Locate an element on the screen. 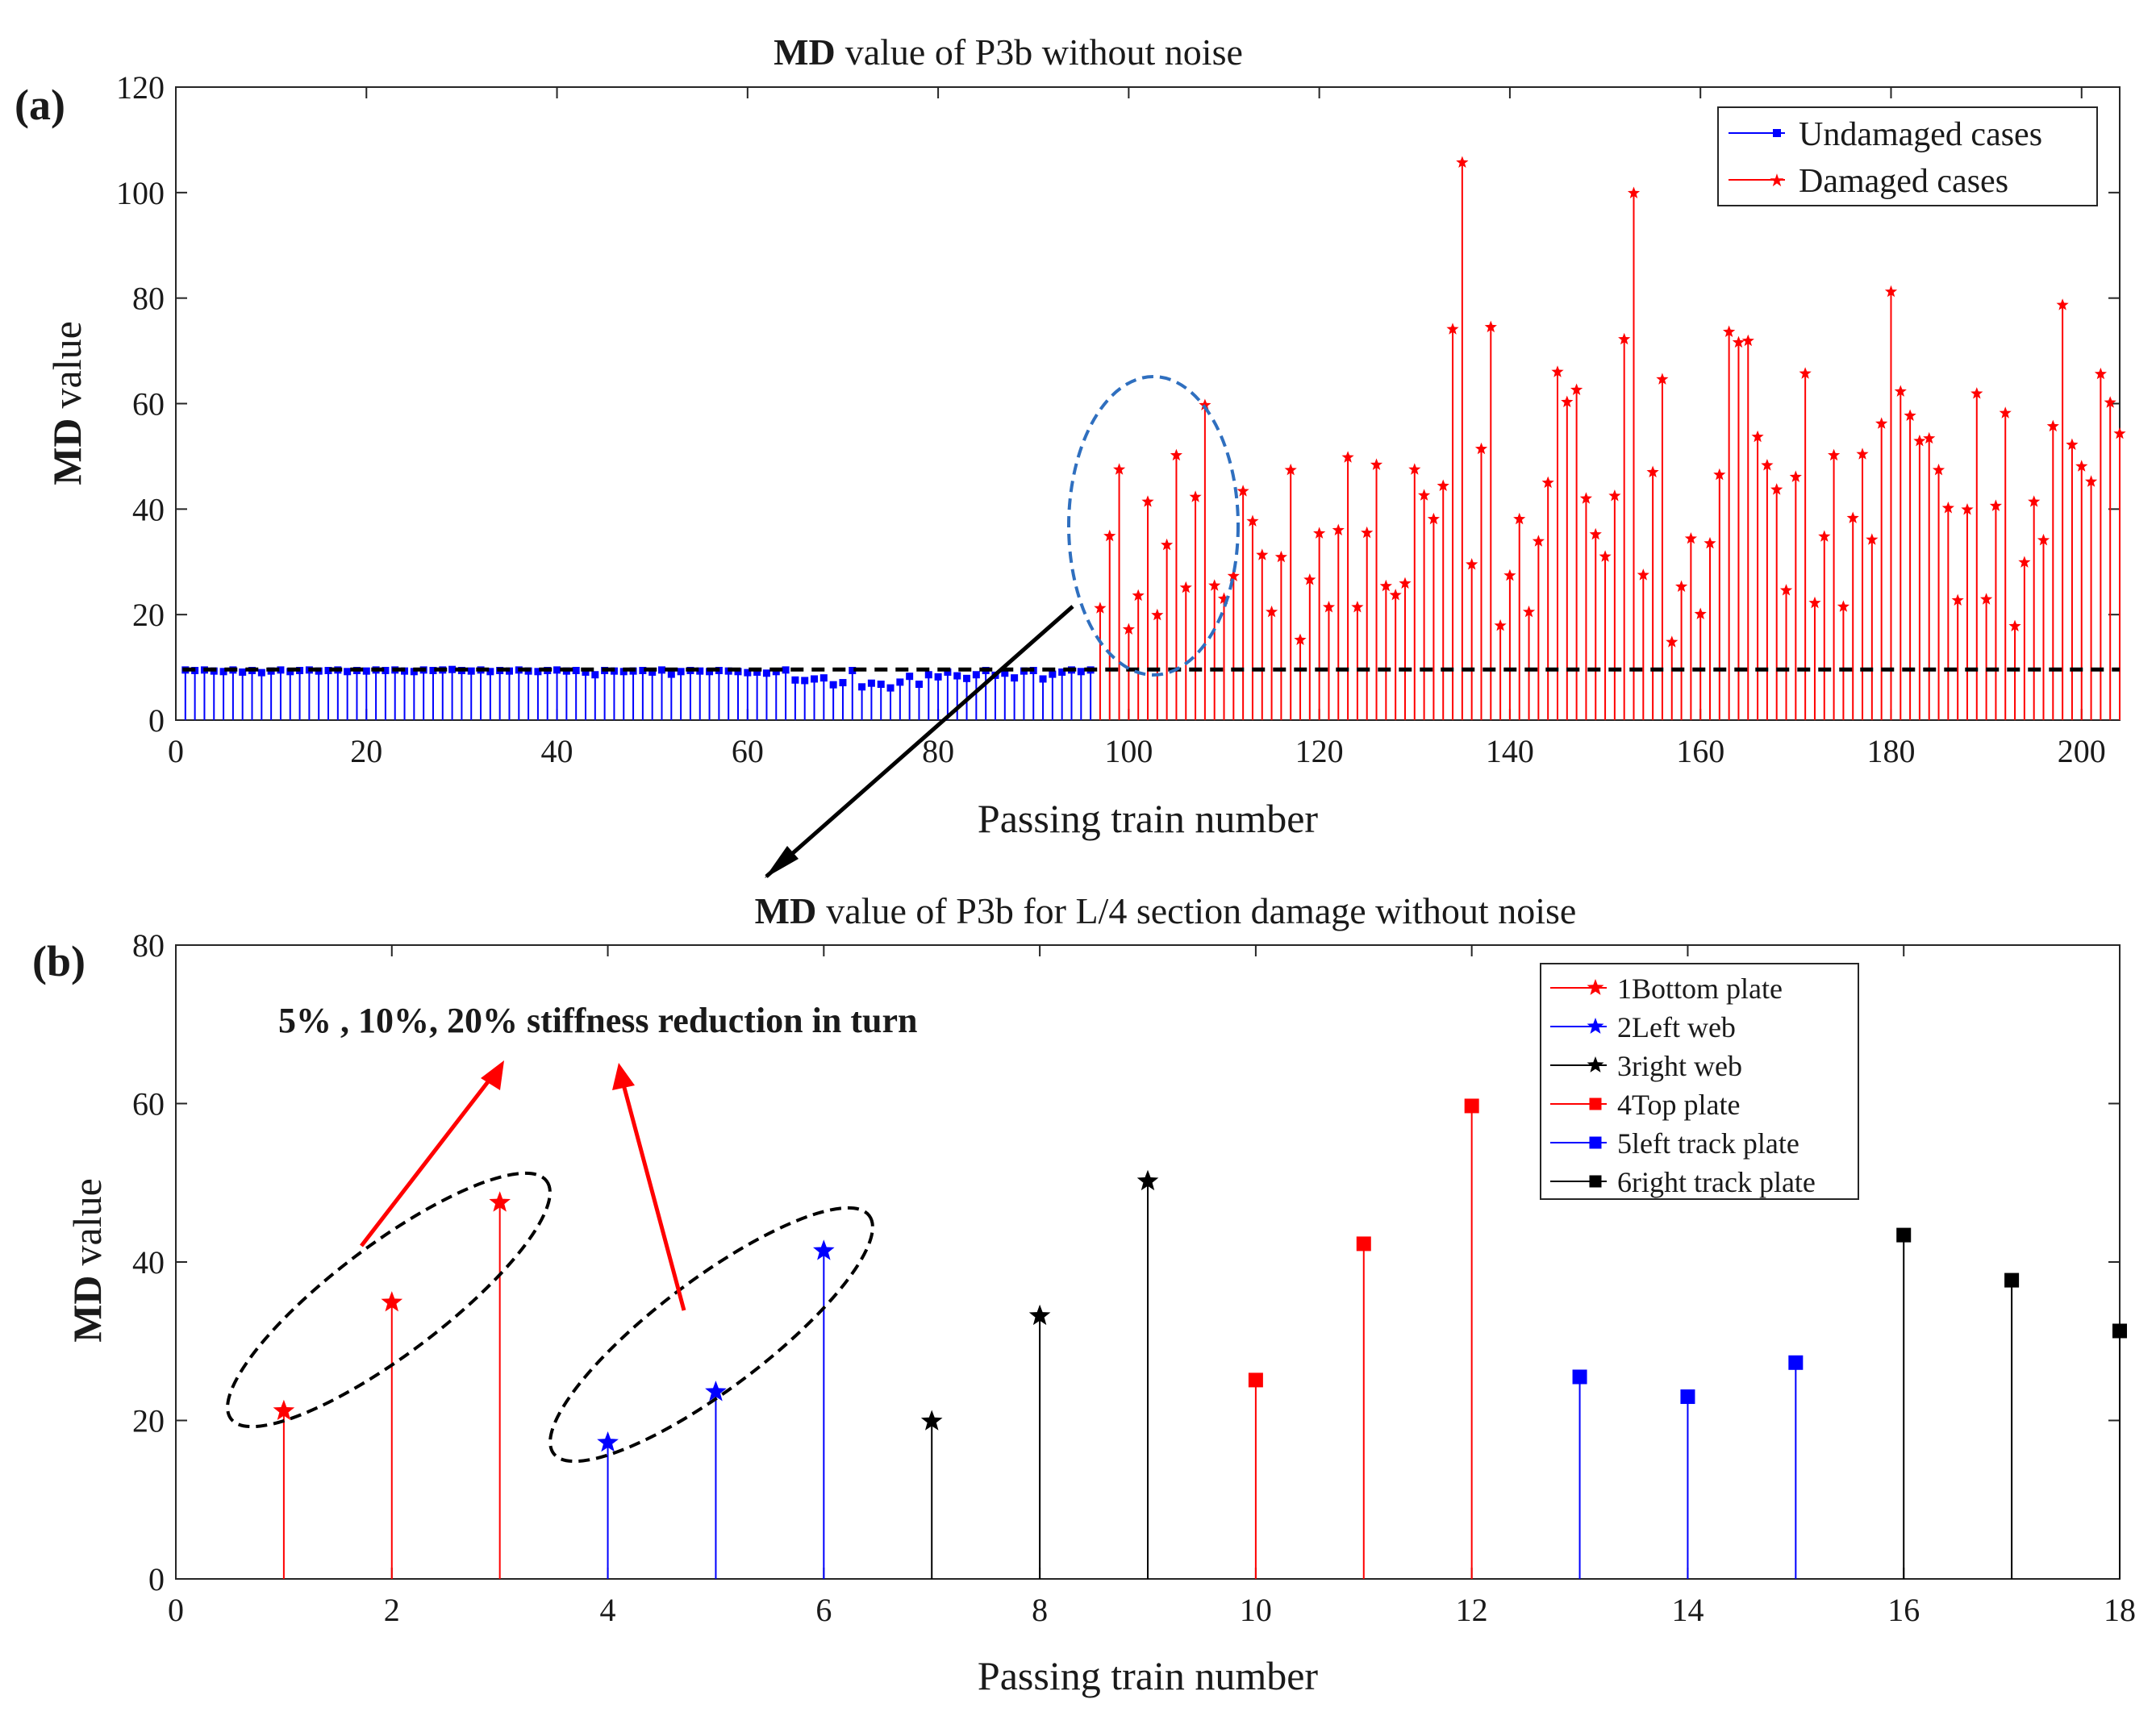  panel-b-legend-box is located at coordinates (1700, 1081).